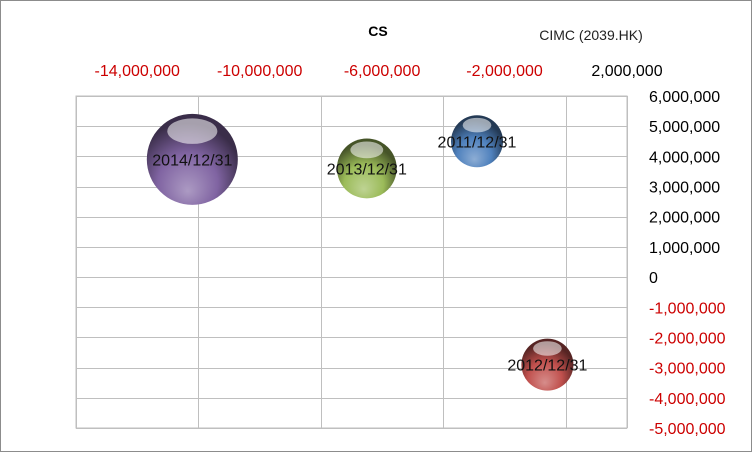 The height and width of the screenshot is (452, 752). I want to click on y-tick-label: -3,000,000, so click(687, 369).